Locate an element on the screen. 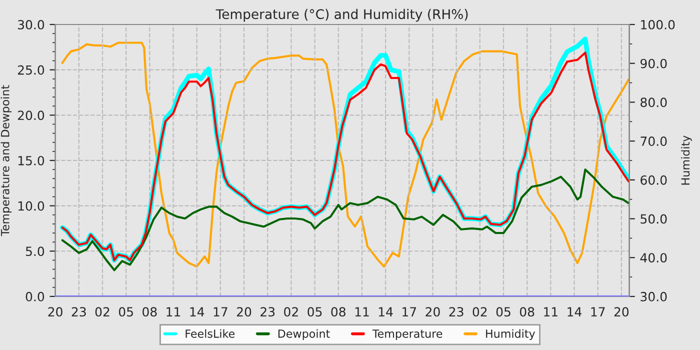 Image resolution: width=700 pixels, height=350 pixels. legend-label: Temperature is located at coordinates (407, 335).